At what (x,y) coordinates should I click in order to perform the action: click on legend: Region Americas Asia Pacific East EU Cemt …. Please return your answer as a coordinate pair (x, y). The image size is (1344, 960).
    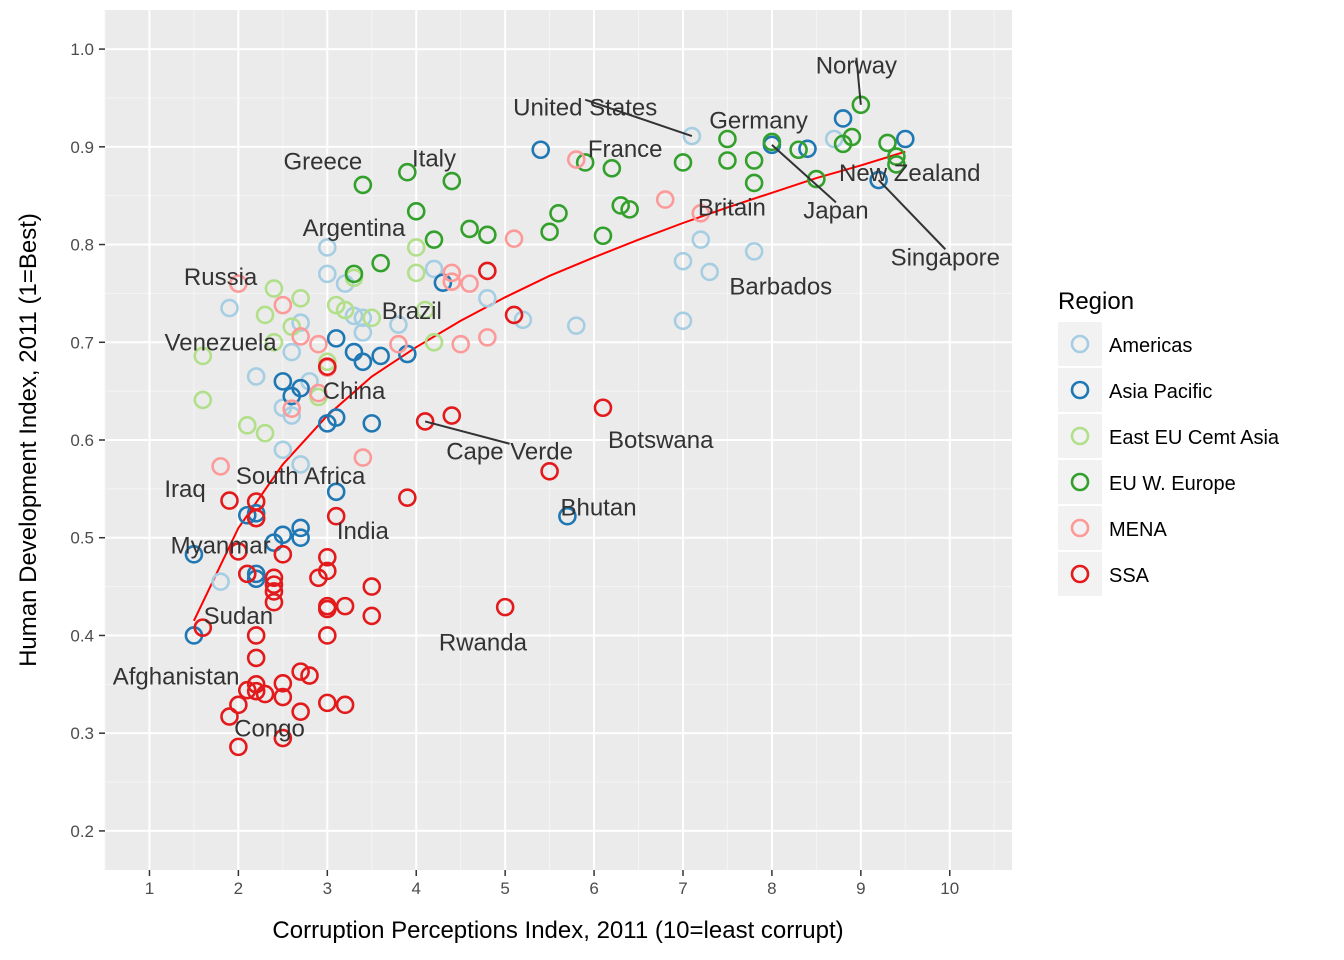
    Looking at the image, I should click on (1169, 442).